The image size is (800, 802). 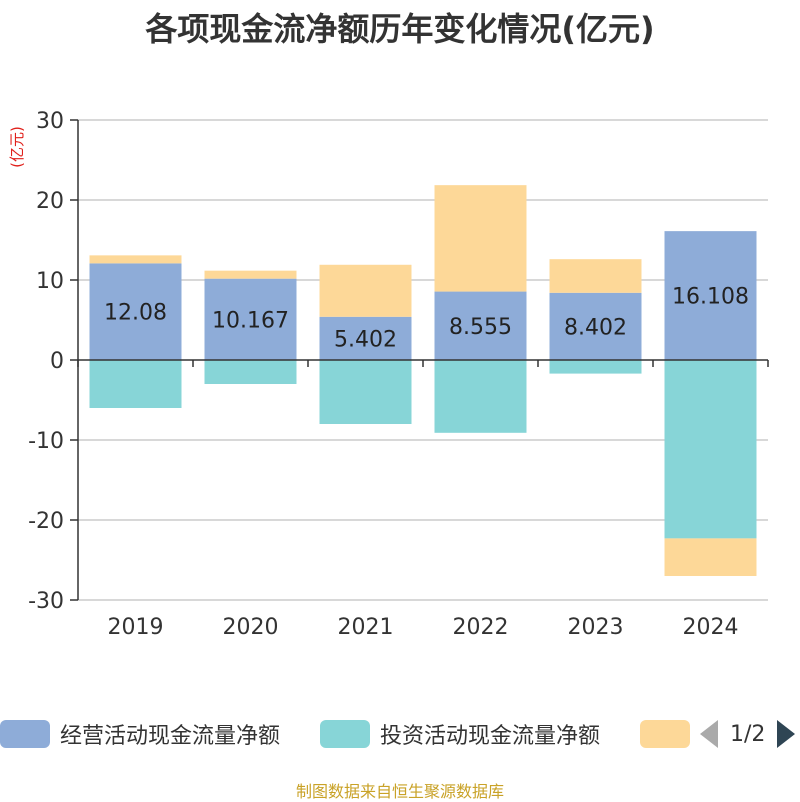 What do you see at coordinates (50, 281) in the screenshot?
I see `y-tick-label: 10` at bounding box center [50, 281].